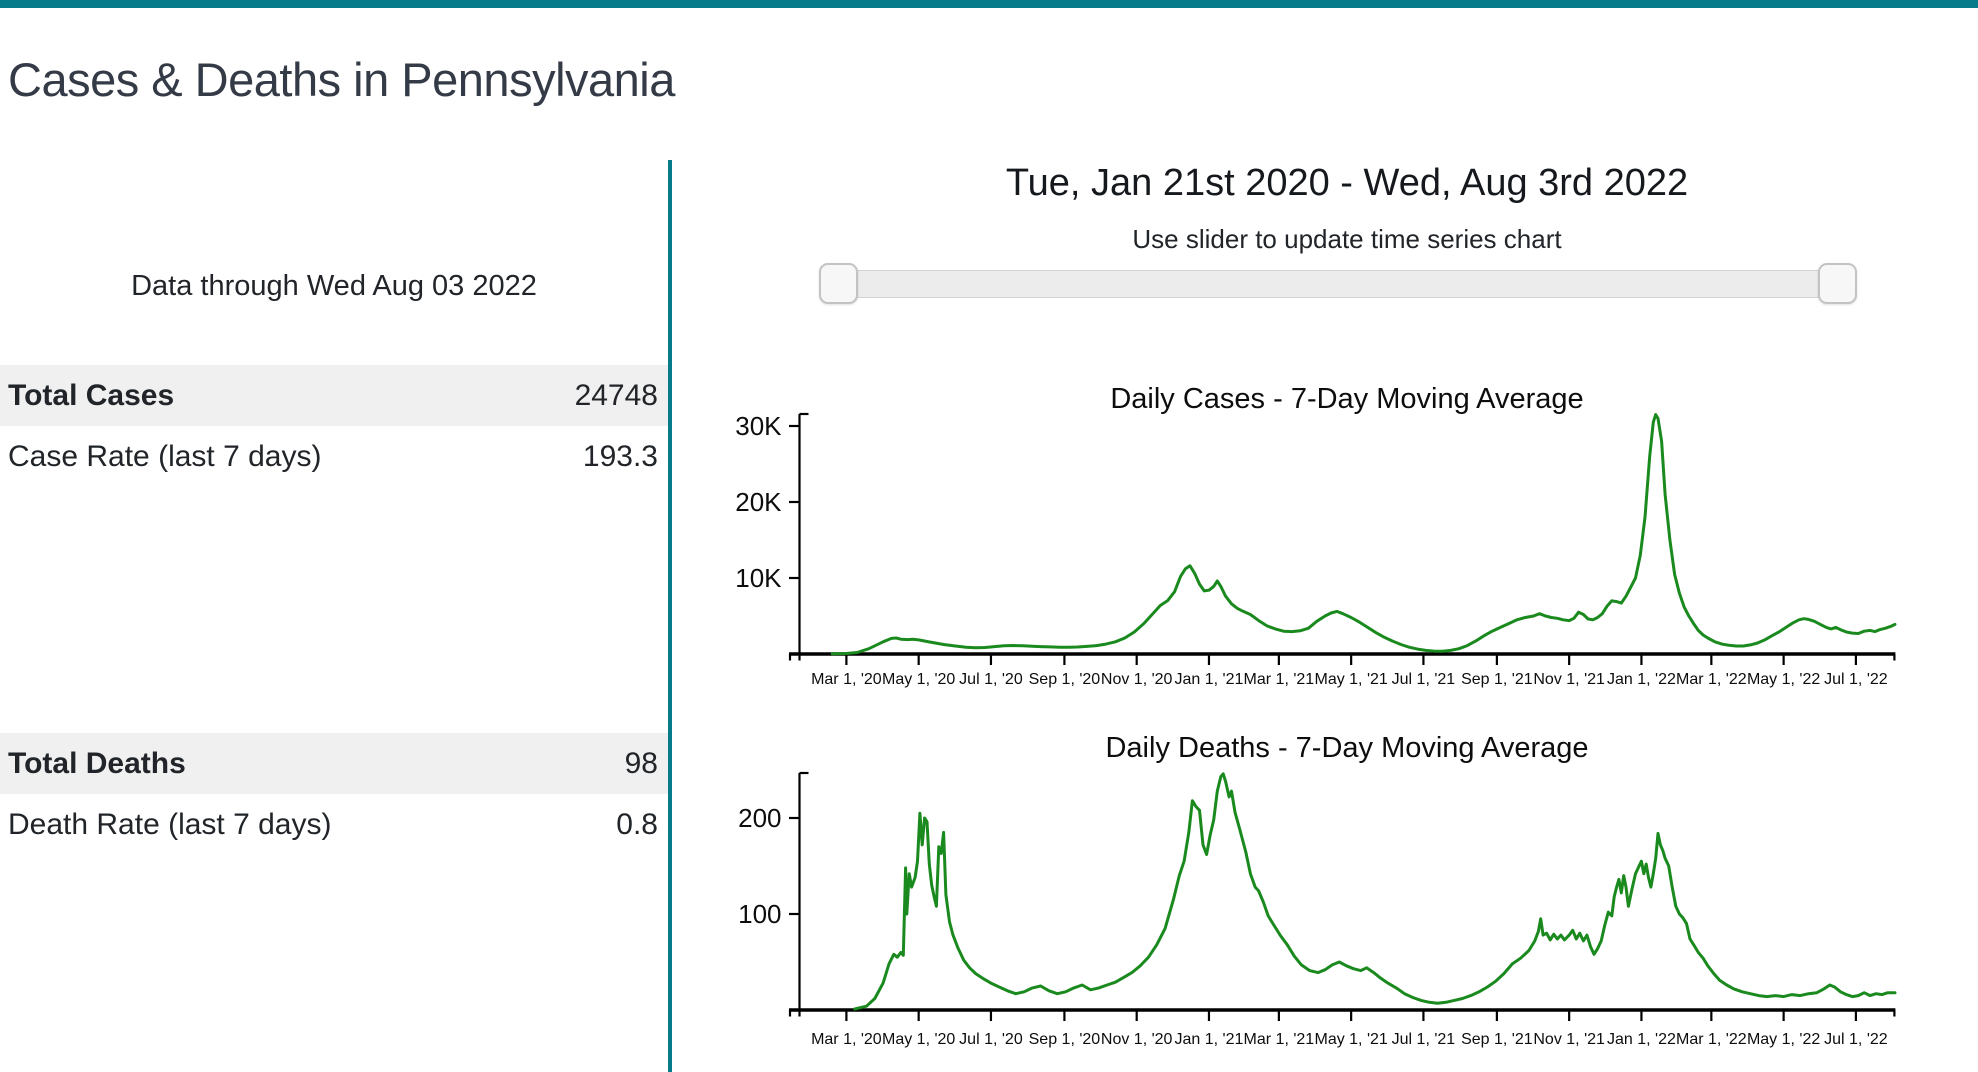 This screenshot has width=1978, height=1072. What do you see at coordinates (759, 818) in the screenshot?
I see `y-tick-label: 200` at bounding box center [759, 818].